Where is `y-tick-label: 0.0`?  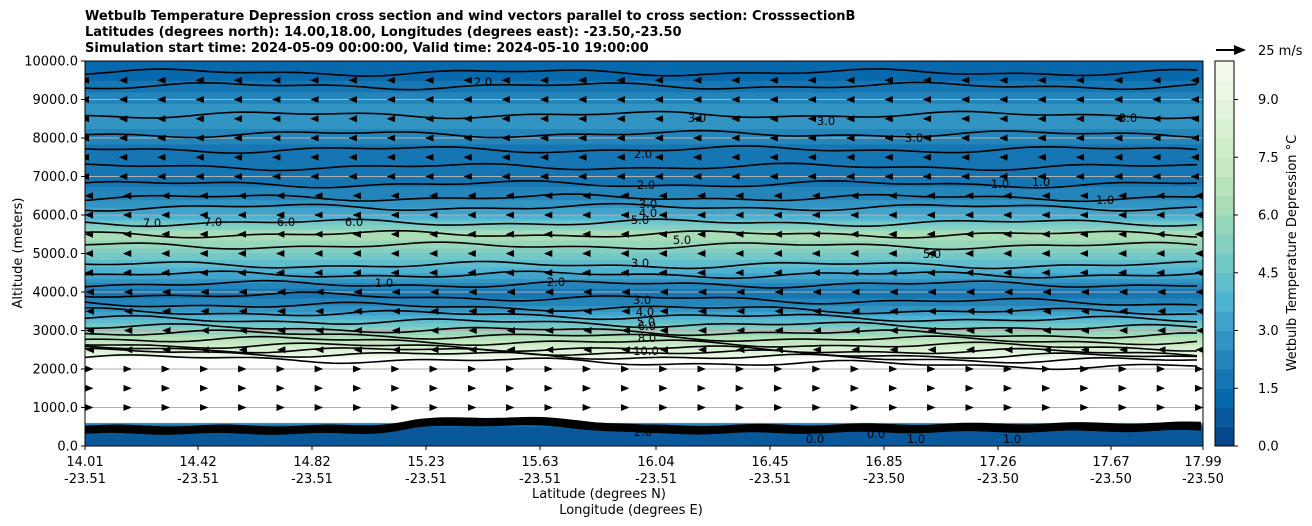
y-tick-label: 0.0 is located at coordinates (67, 447).